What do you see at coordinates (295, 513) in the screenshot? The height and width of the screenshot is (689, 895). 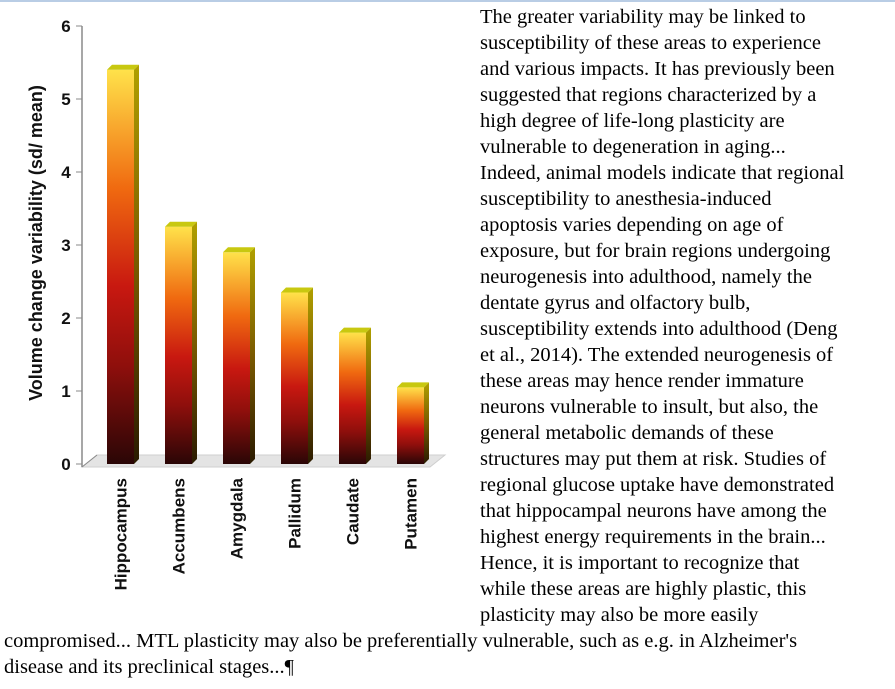 I see `x-tick-label: Pallidum` at bounding box center [295, 513].